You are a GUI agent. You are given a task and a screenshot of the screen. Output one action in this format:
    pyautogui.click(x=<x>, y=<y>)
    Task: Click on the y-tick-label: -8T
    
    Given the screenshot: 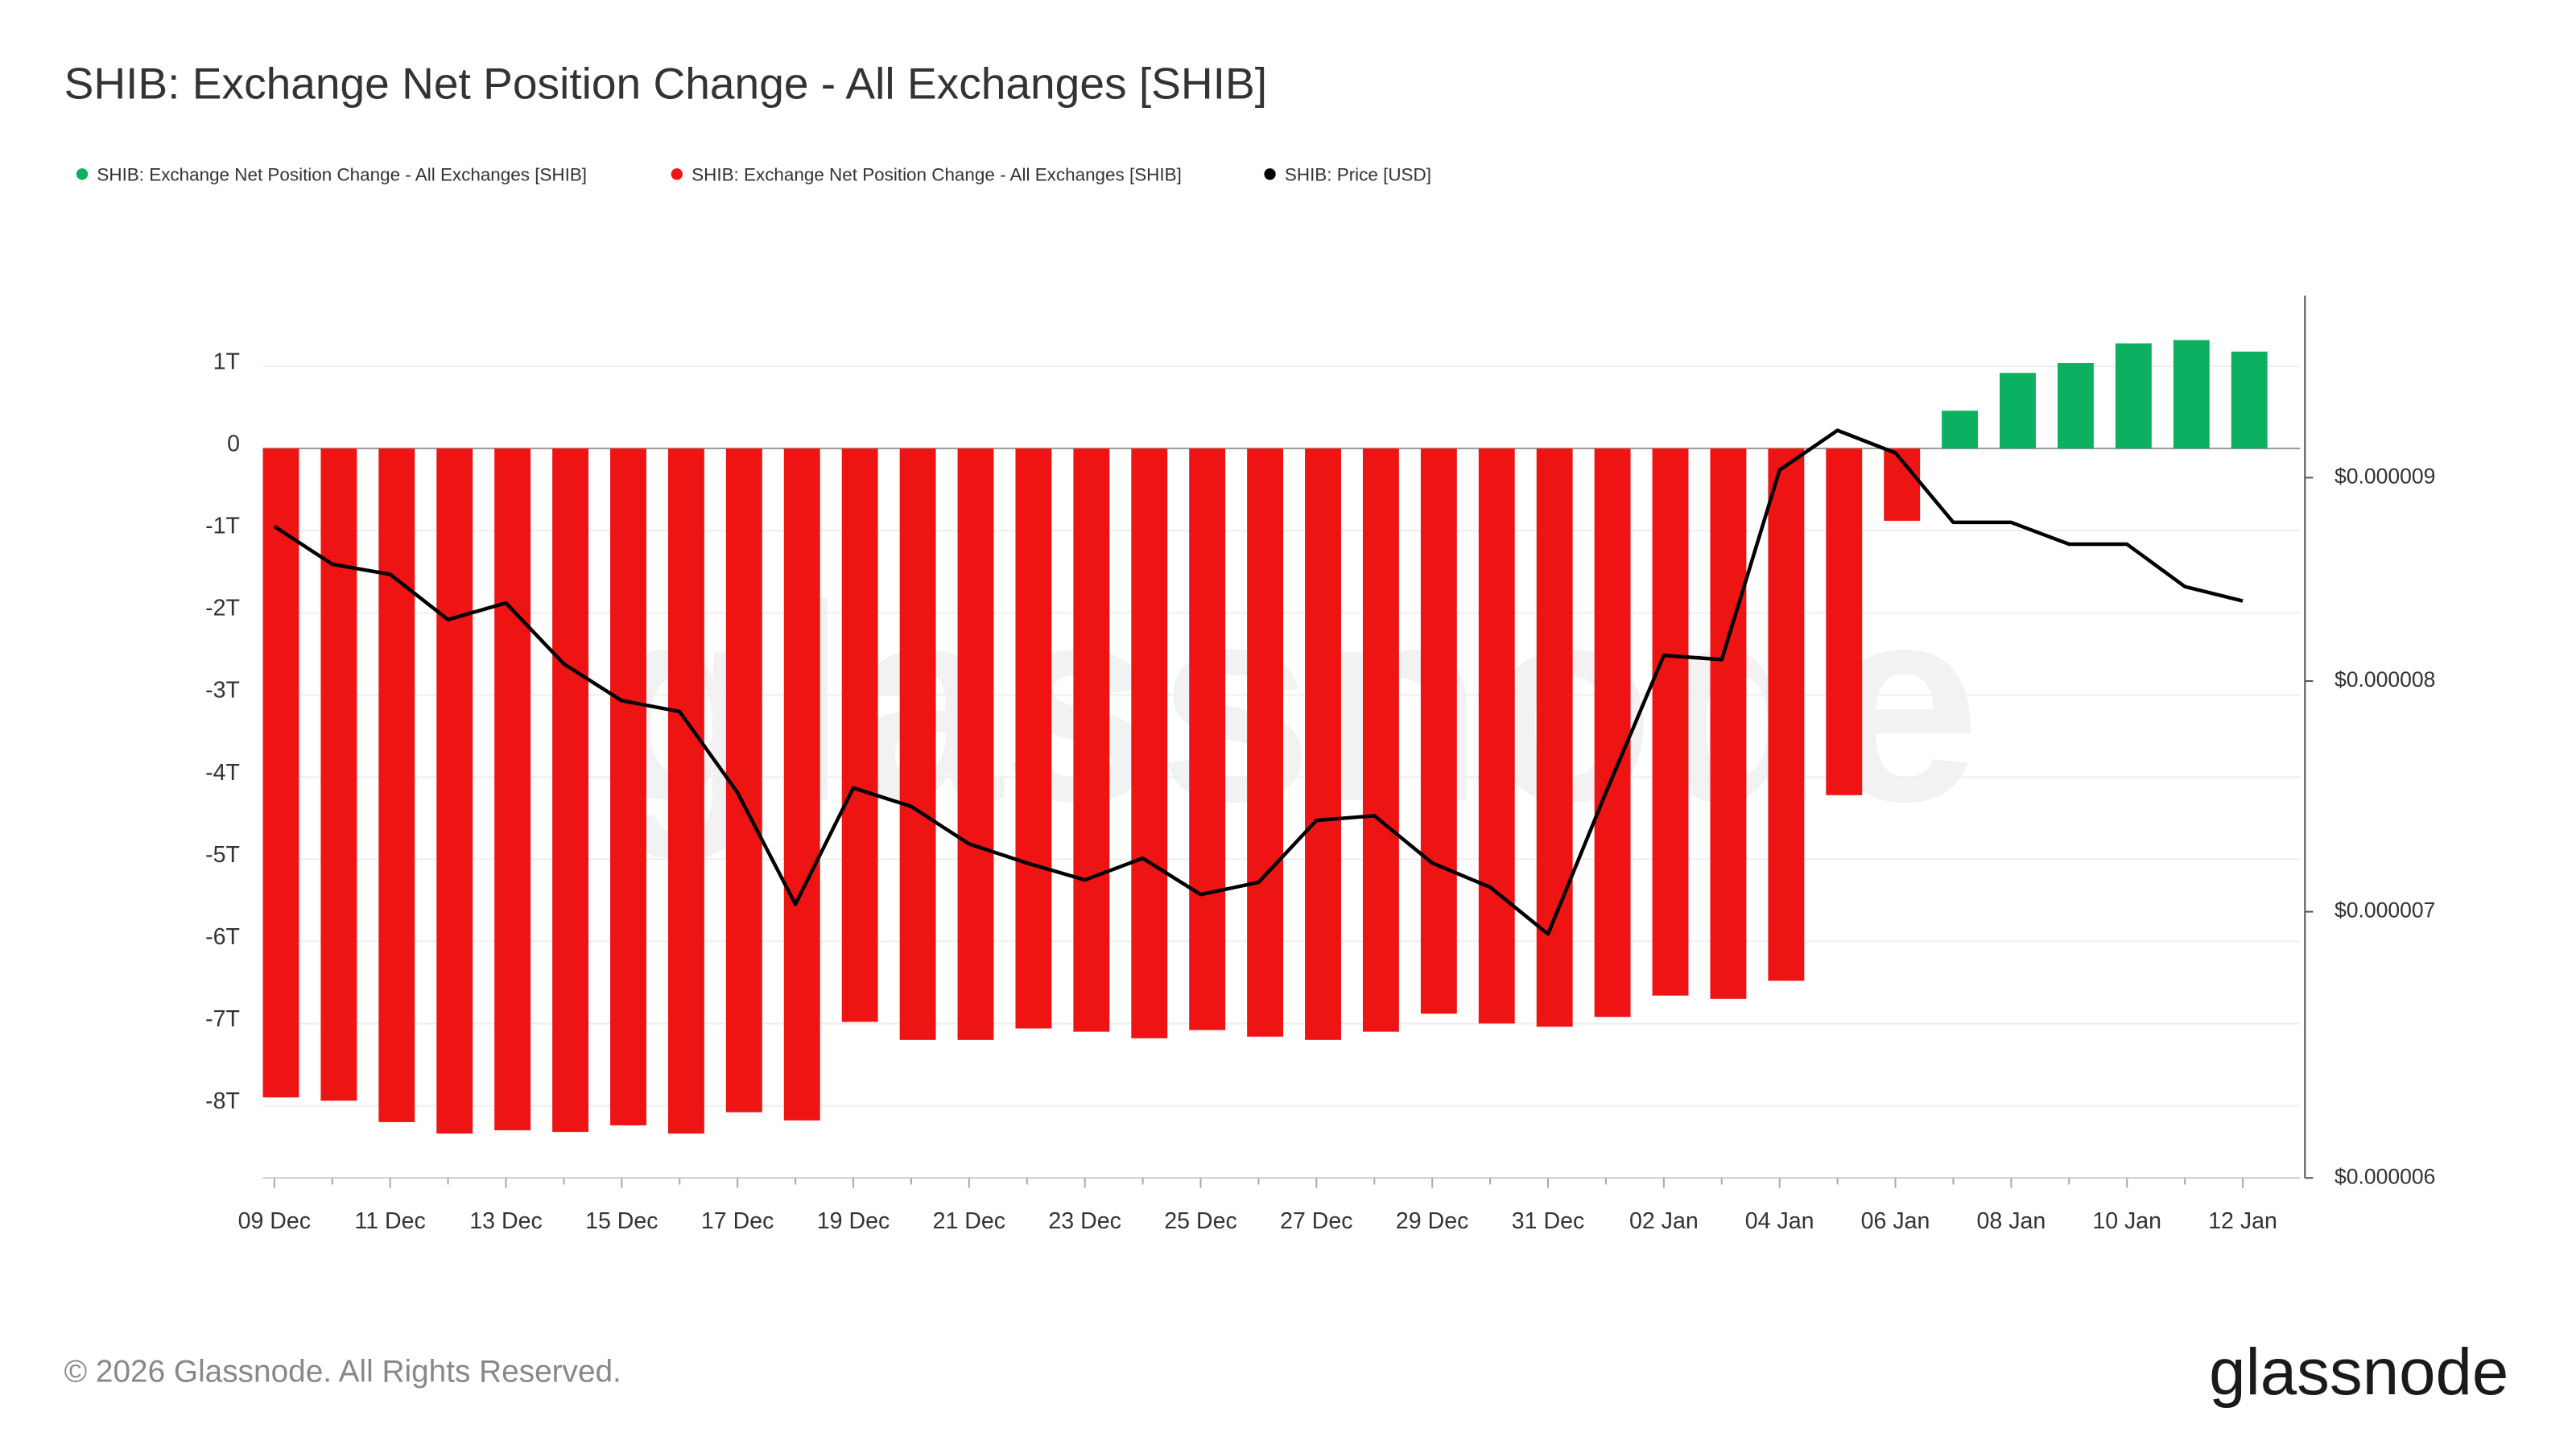 What is the action you would take?
    pyautogui.click(x=222, y=1101)
    